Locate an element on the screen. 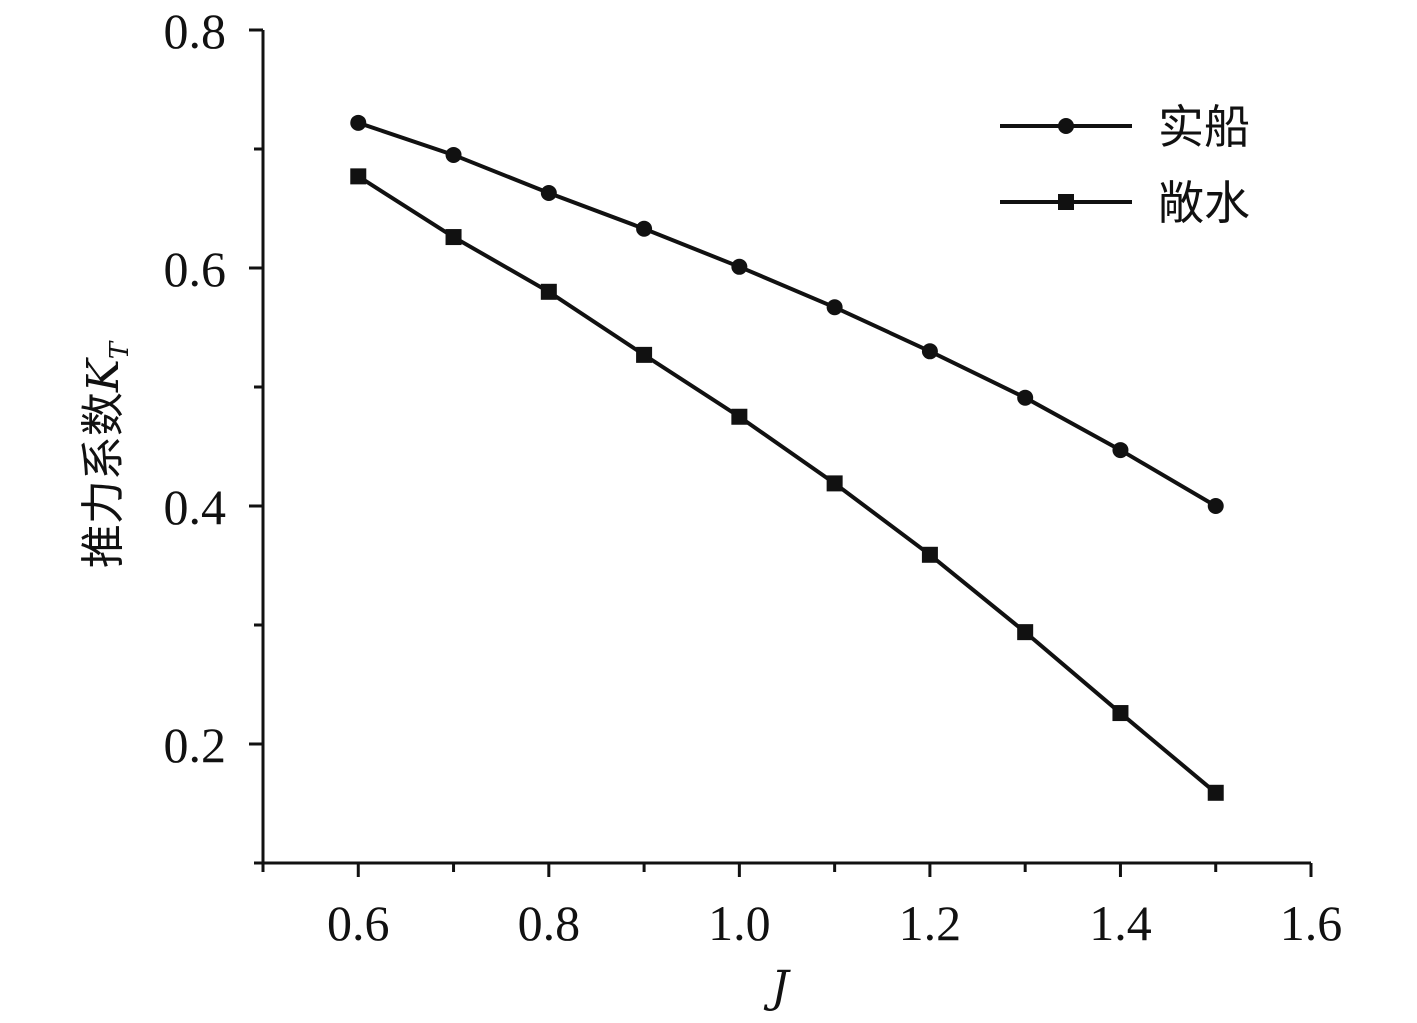 The width and height of the screenshot is (1417, 1023). legend: 实船 敞水 is located at coordinates (1125, 165).